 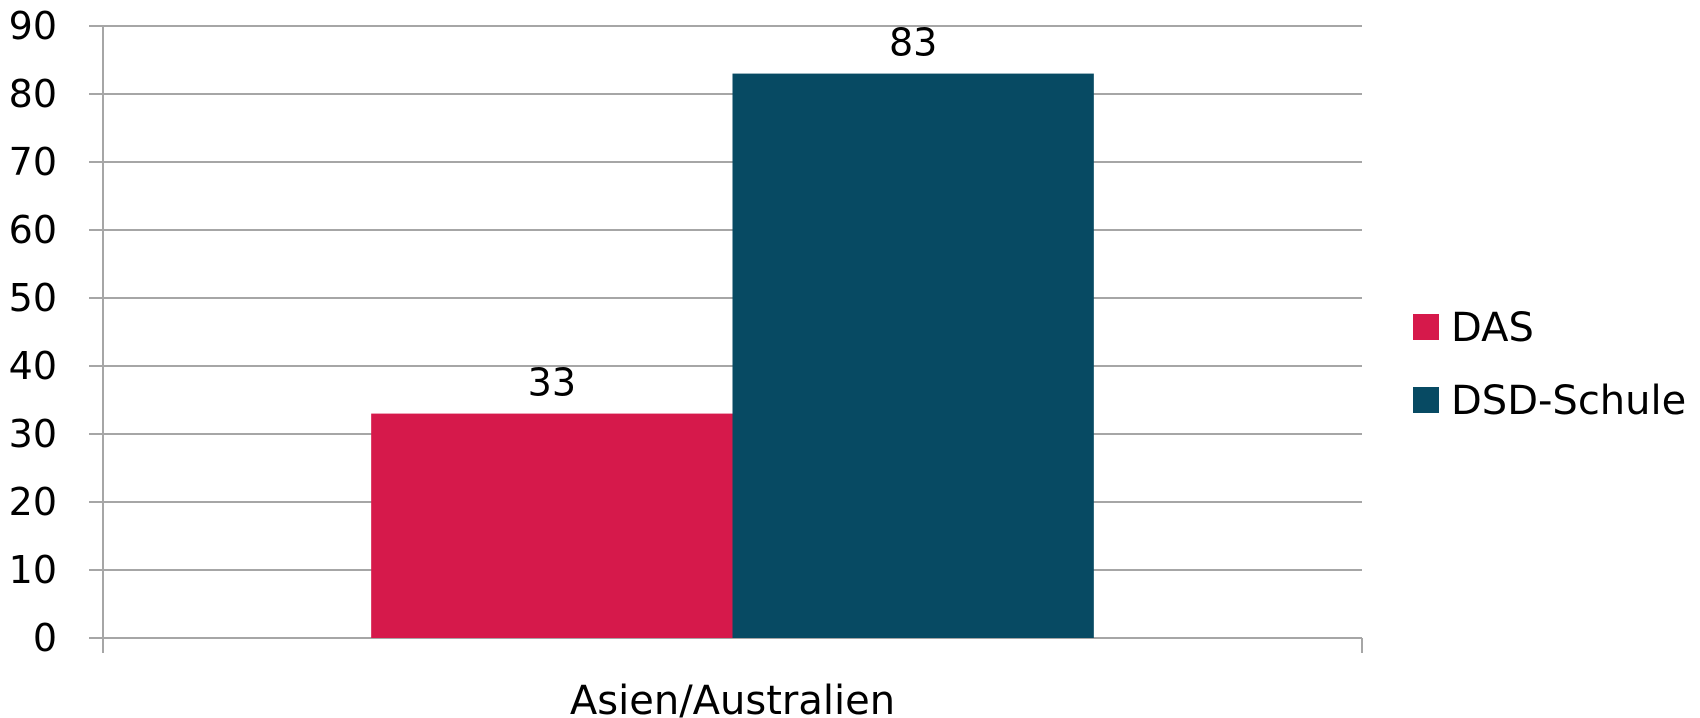 I want to click on legend: DAS DSD-Schule, so click(x=1549, y=364).